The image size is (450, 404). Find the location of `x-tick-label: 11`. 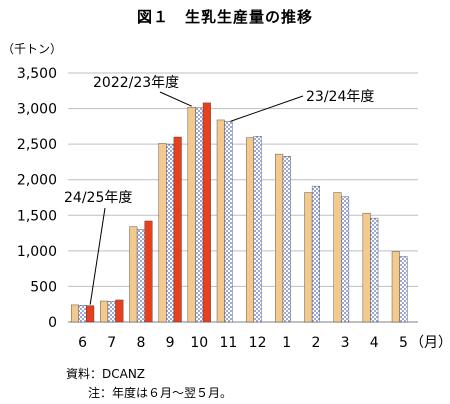

x-tick-label: 11 is located at coordinates (229, 343).